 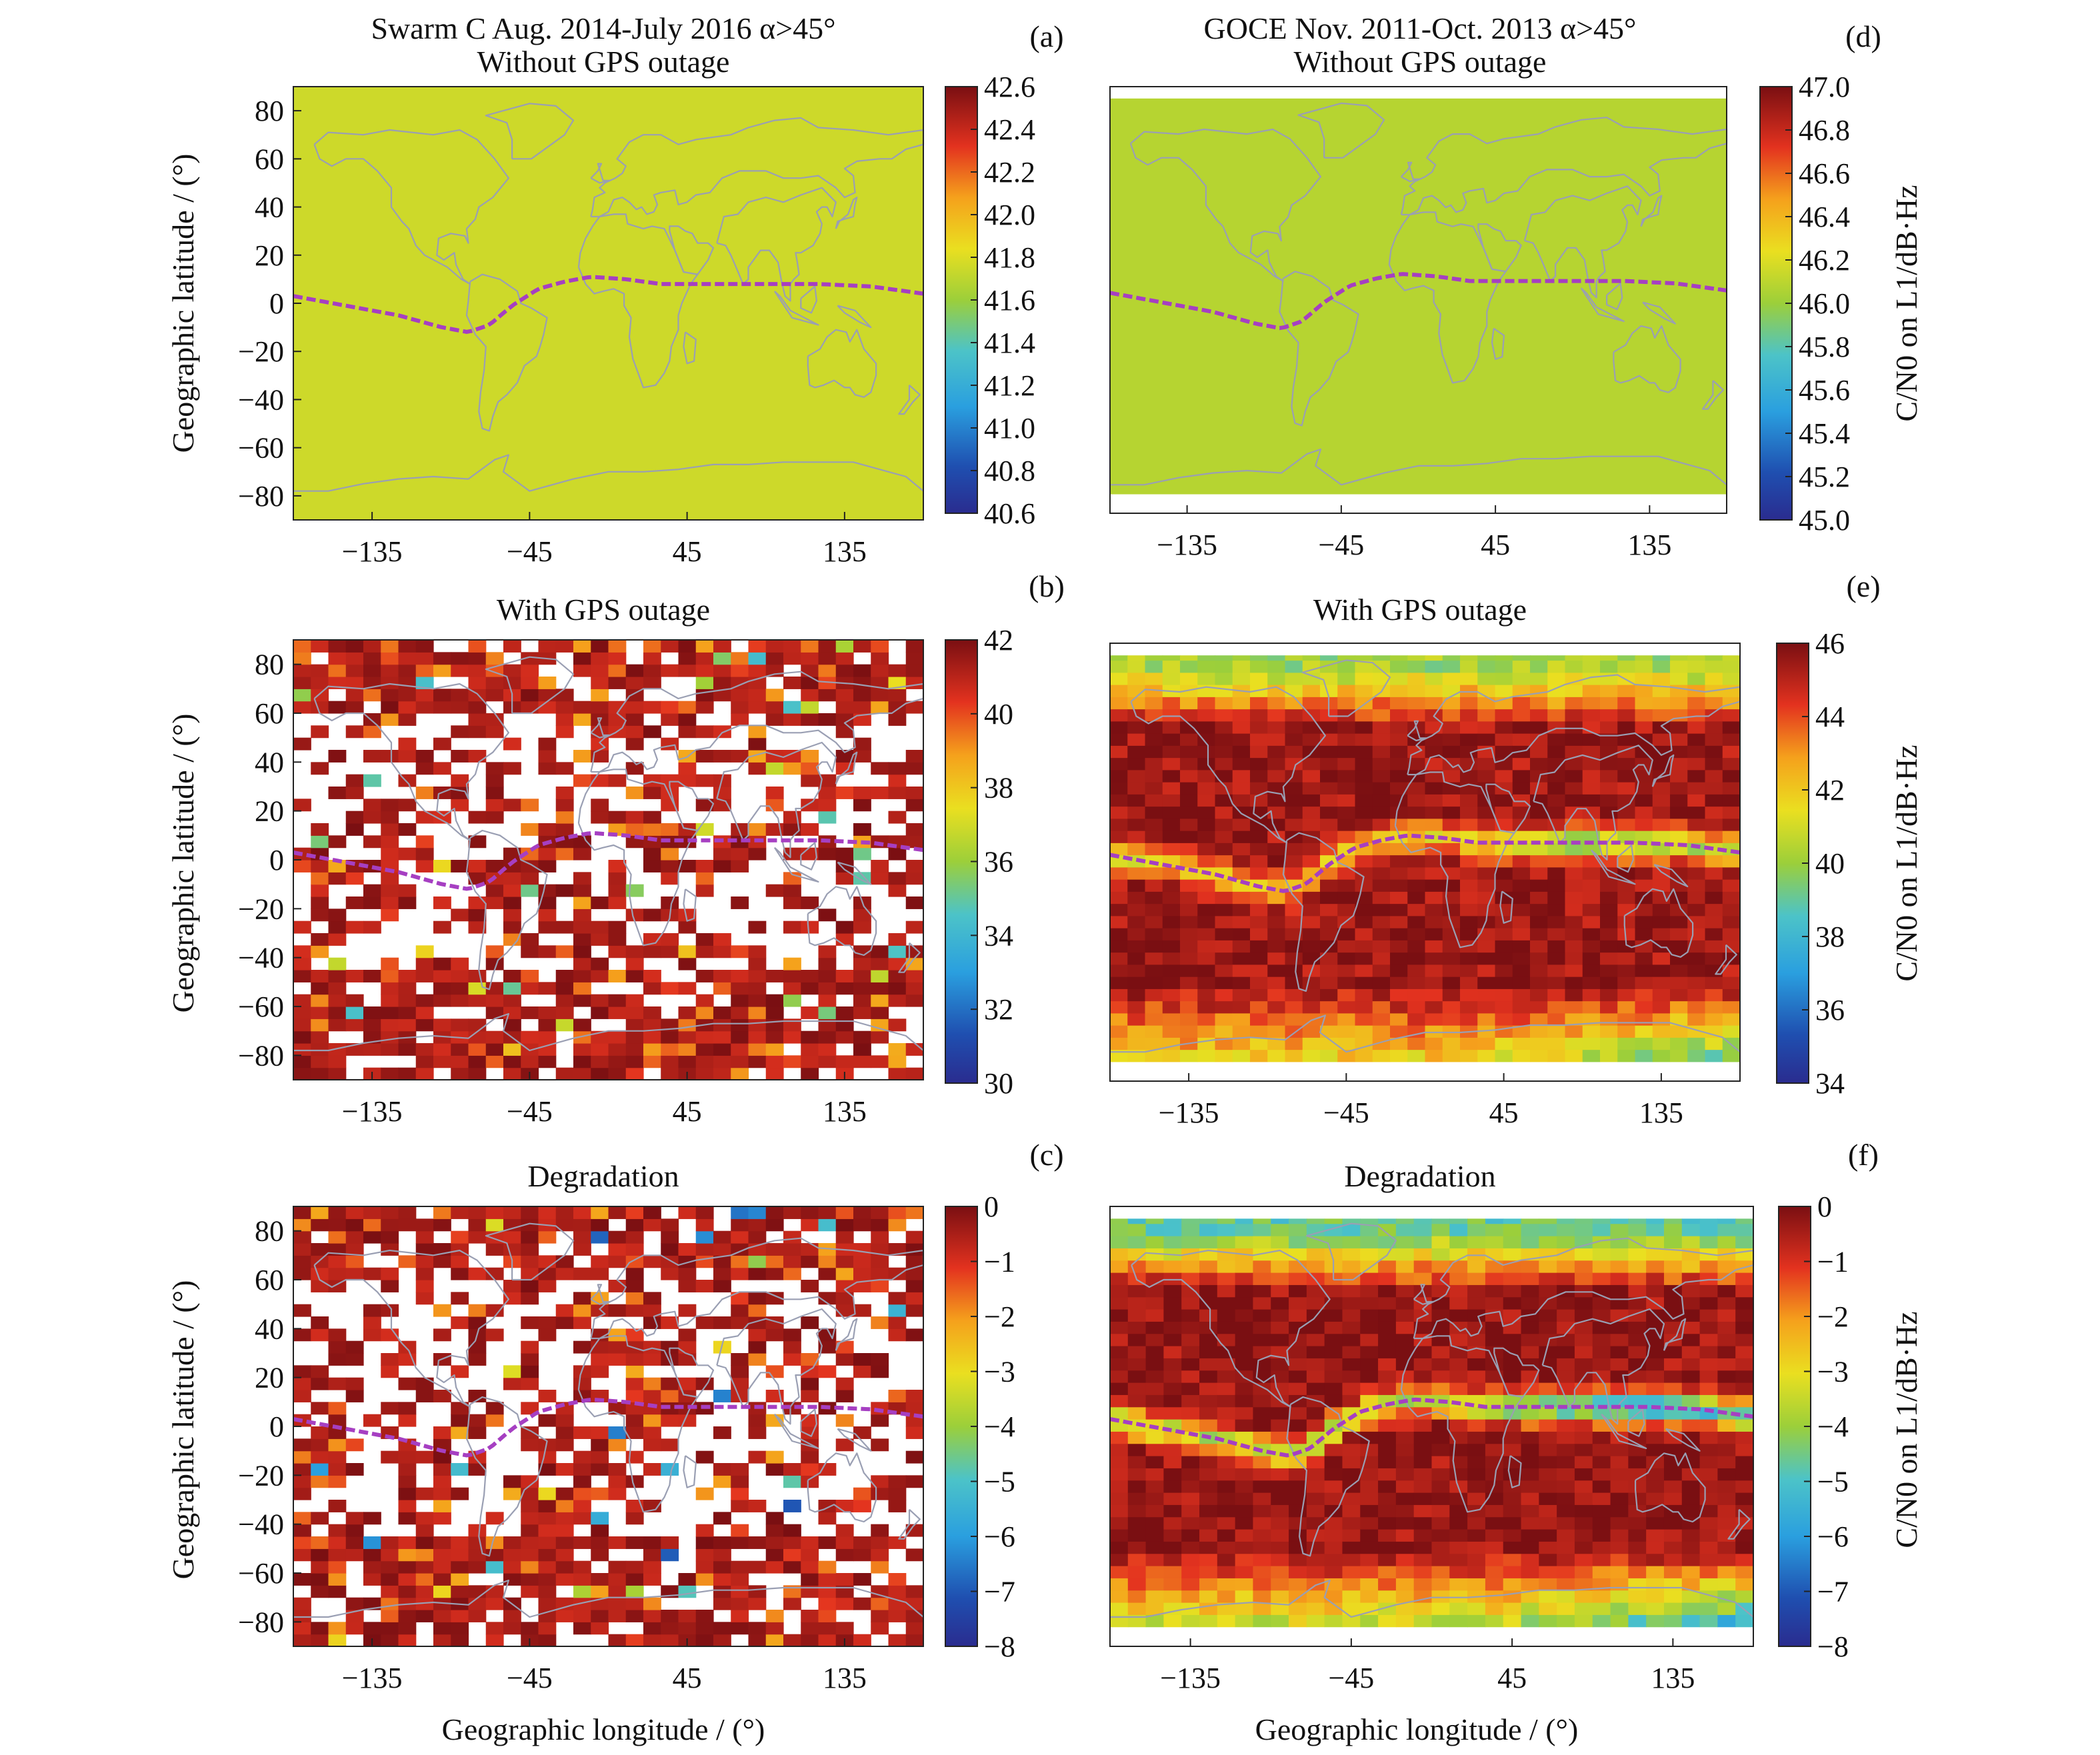 What do you see at coordinates (603, 610) in the screenshot?
I see `panel-subtitle: With GPS outage` at bounding box center [603, 610].